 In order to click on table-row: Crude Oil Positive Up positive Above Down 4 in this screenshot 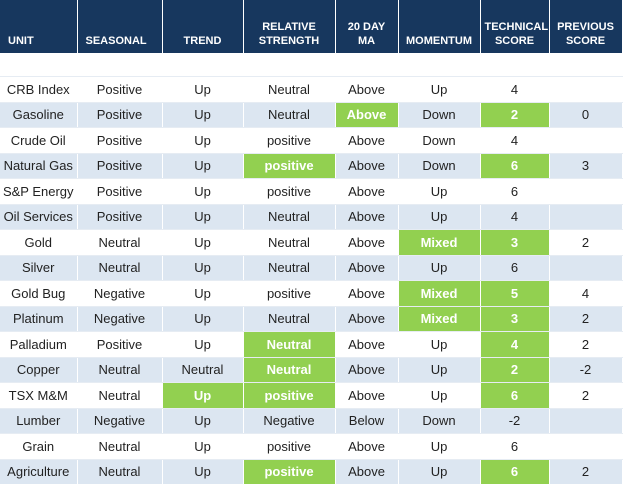, I will do `click(311, 140)`.